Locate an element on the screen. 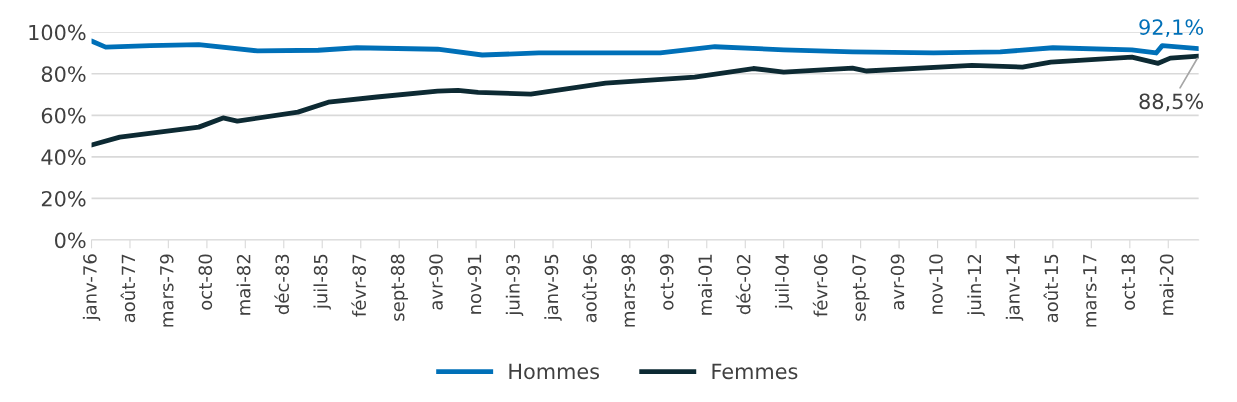 This screenshot has width=1237, height=402. x-tick-label: avr-09 is located at coordinates (897, 282).